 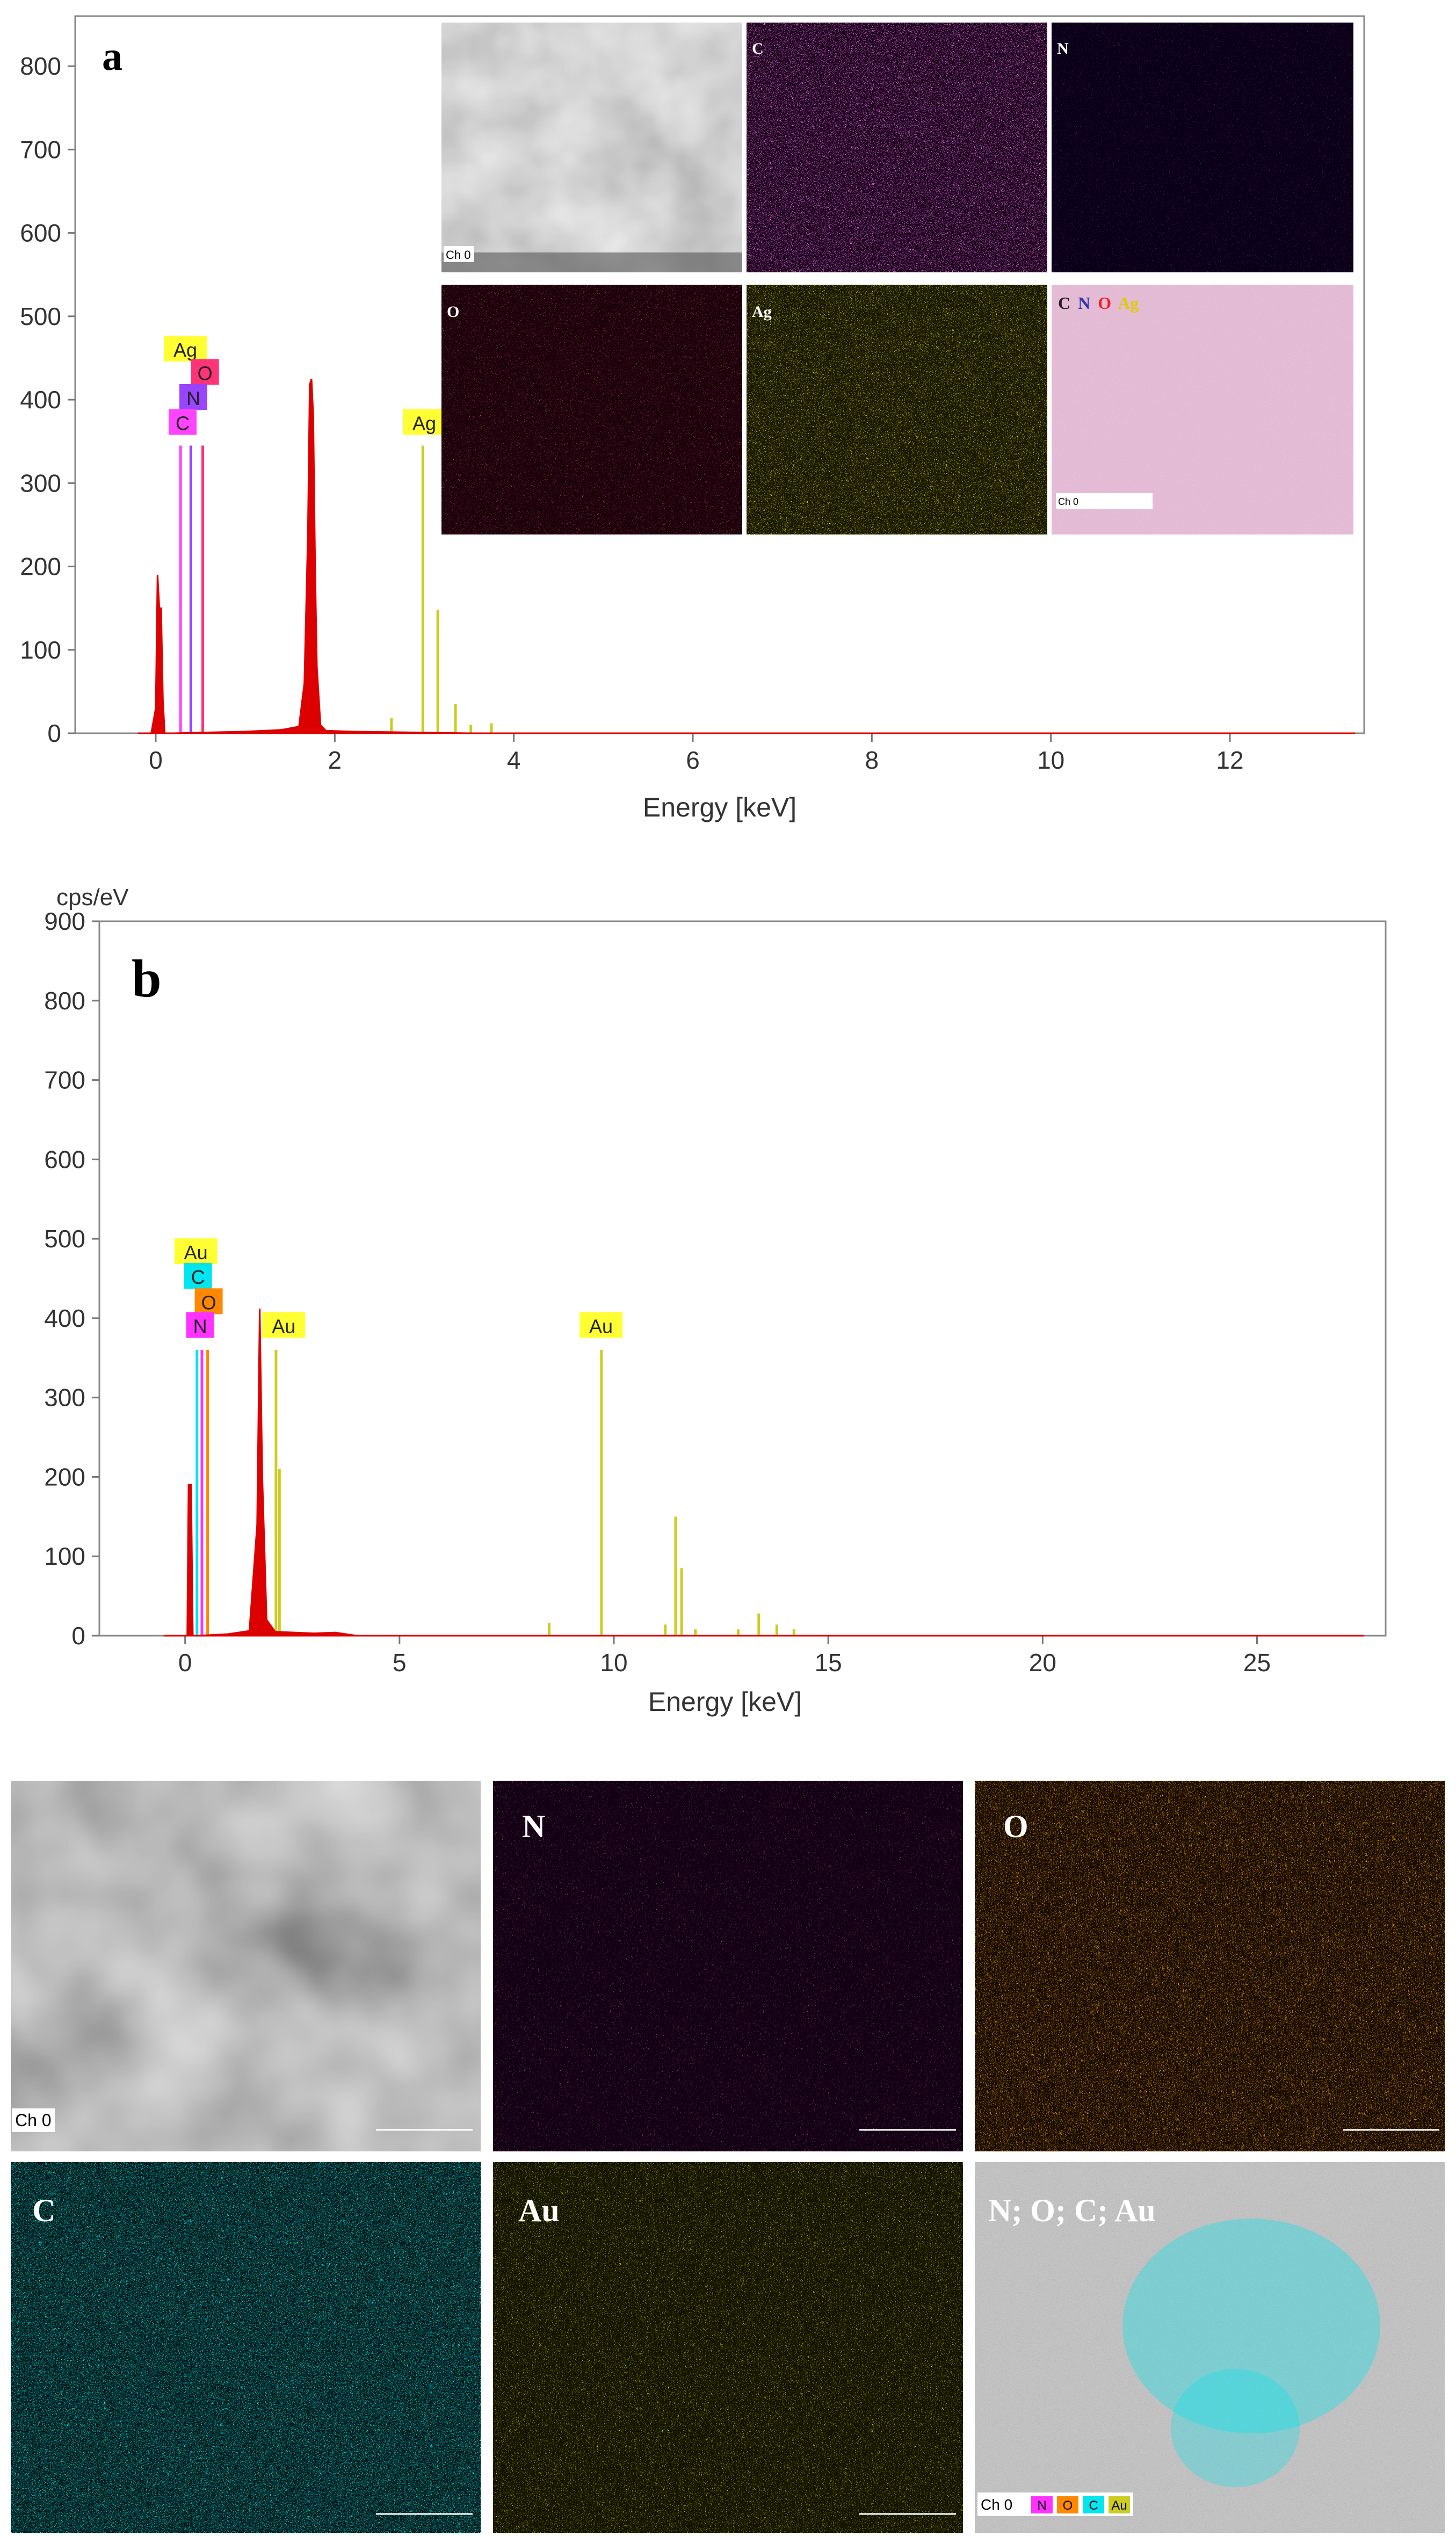 What do you see at coordinates (64, 921) in the screenshot?
I see `y-tick-label: 900` at bounding box center [64, 921].